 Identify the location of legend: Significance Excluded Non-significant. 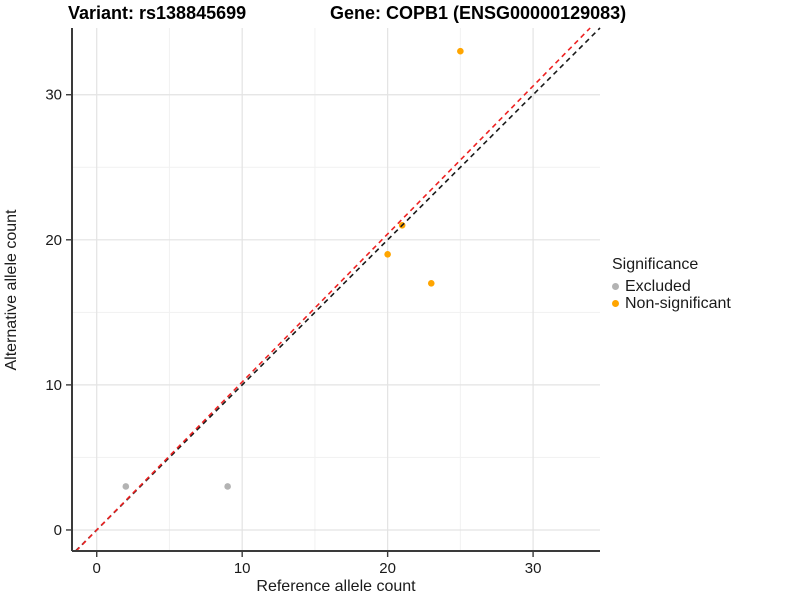
(671, 284).